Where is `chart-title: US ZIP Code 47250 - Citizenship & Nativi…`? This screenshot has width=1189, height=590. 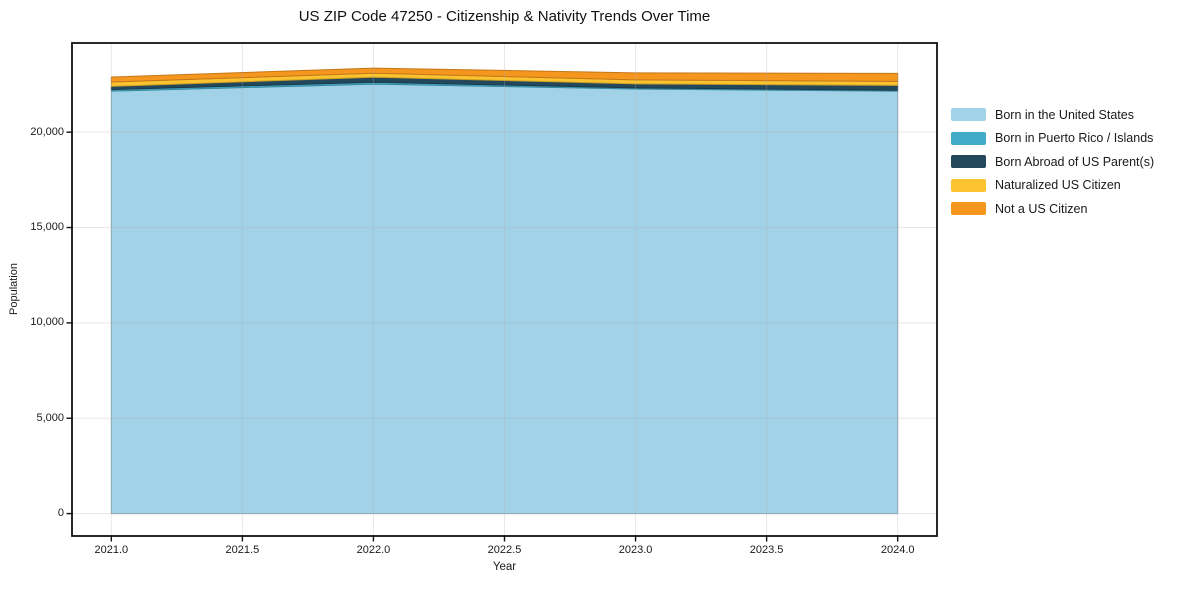 chart-title: US ZIP Code 47250 - Citizenship & Nativi… is located at coordinates (504, 16).